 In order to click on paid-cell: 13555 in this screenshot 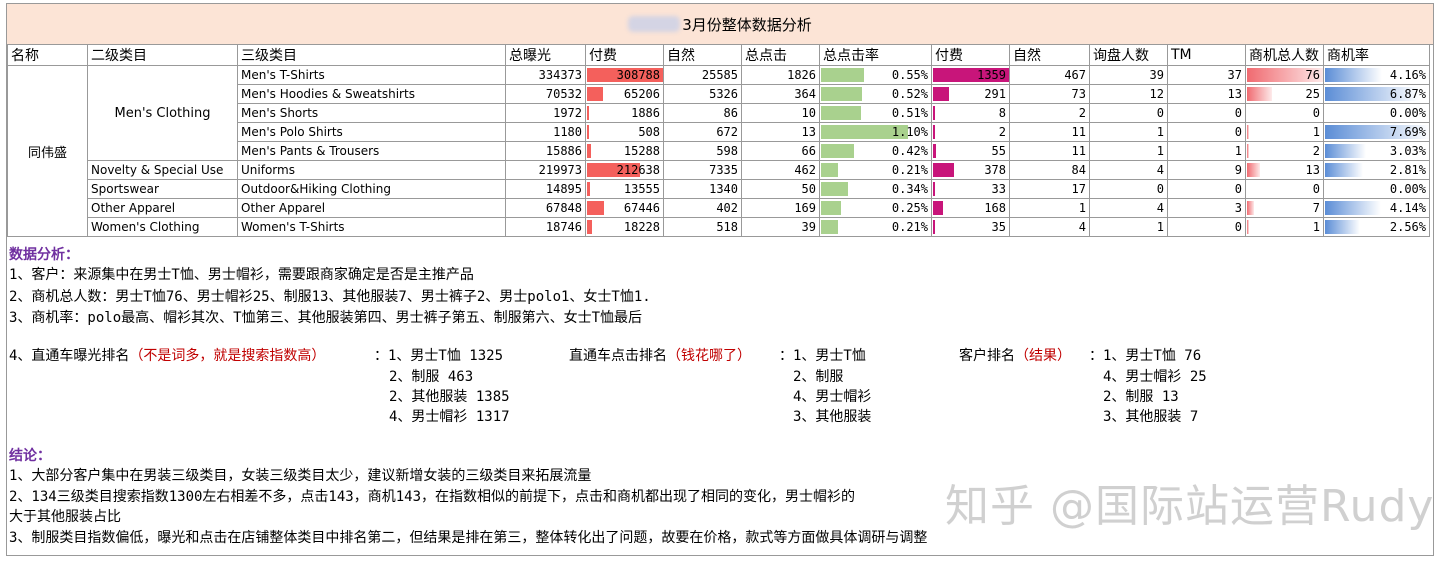, I will do `click(624, 189)`.